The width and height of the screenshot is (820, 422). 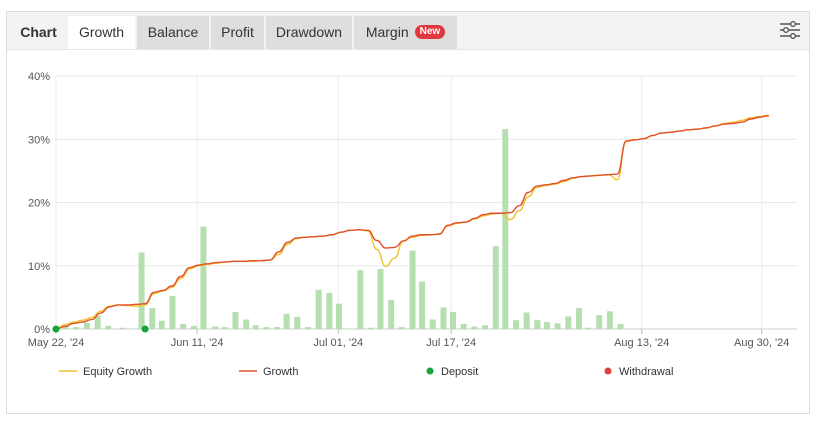 I want to click on y-tick-label: 10%, so click(x=39, y=267).